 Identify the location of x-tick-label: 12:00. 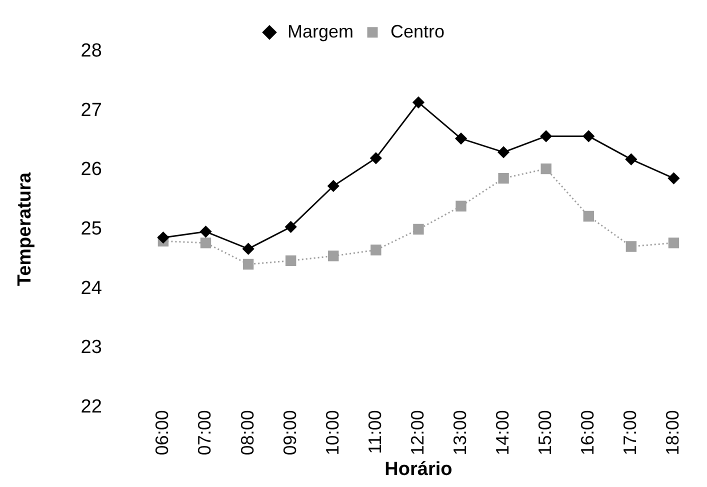
(417, 433).